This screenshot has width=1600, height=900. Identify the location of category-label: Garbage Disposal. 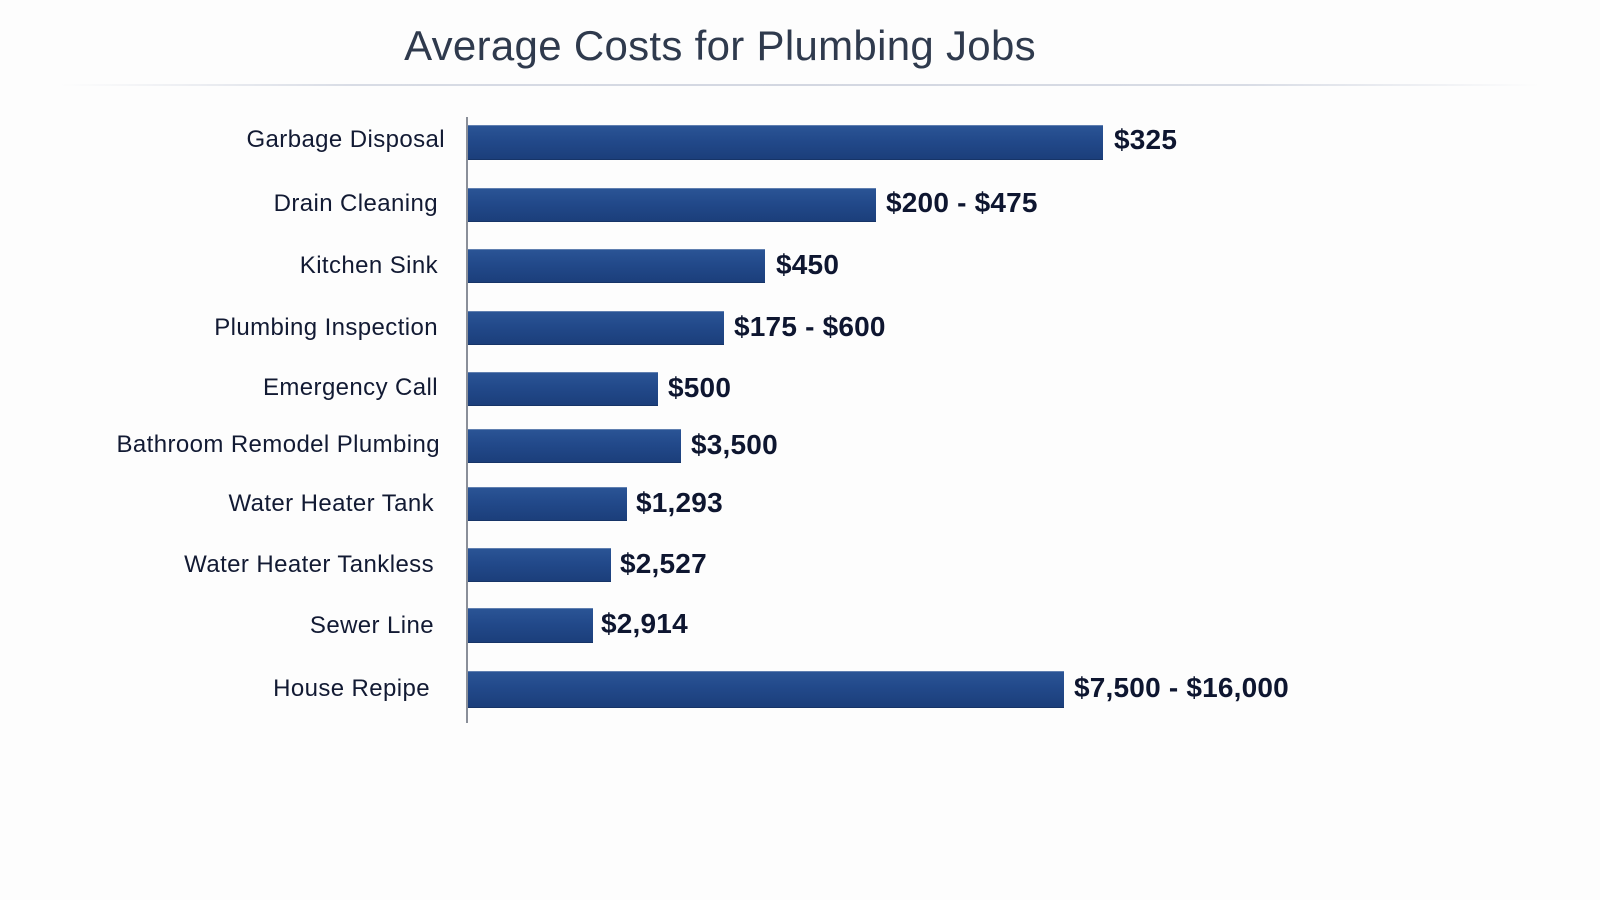
(345, 139).